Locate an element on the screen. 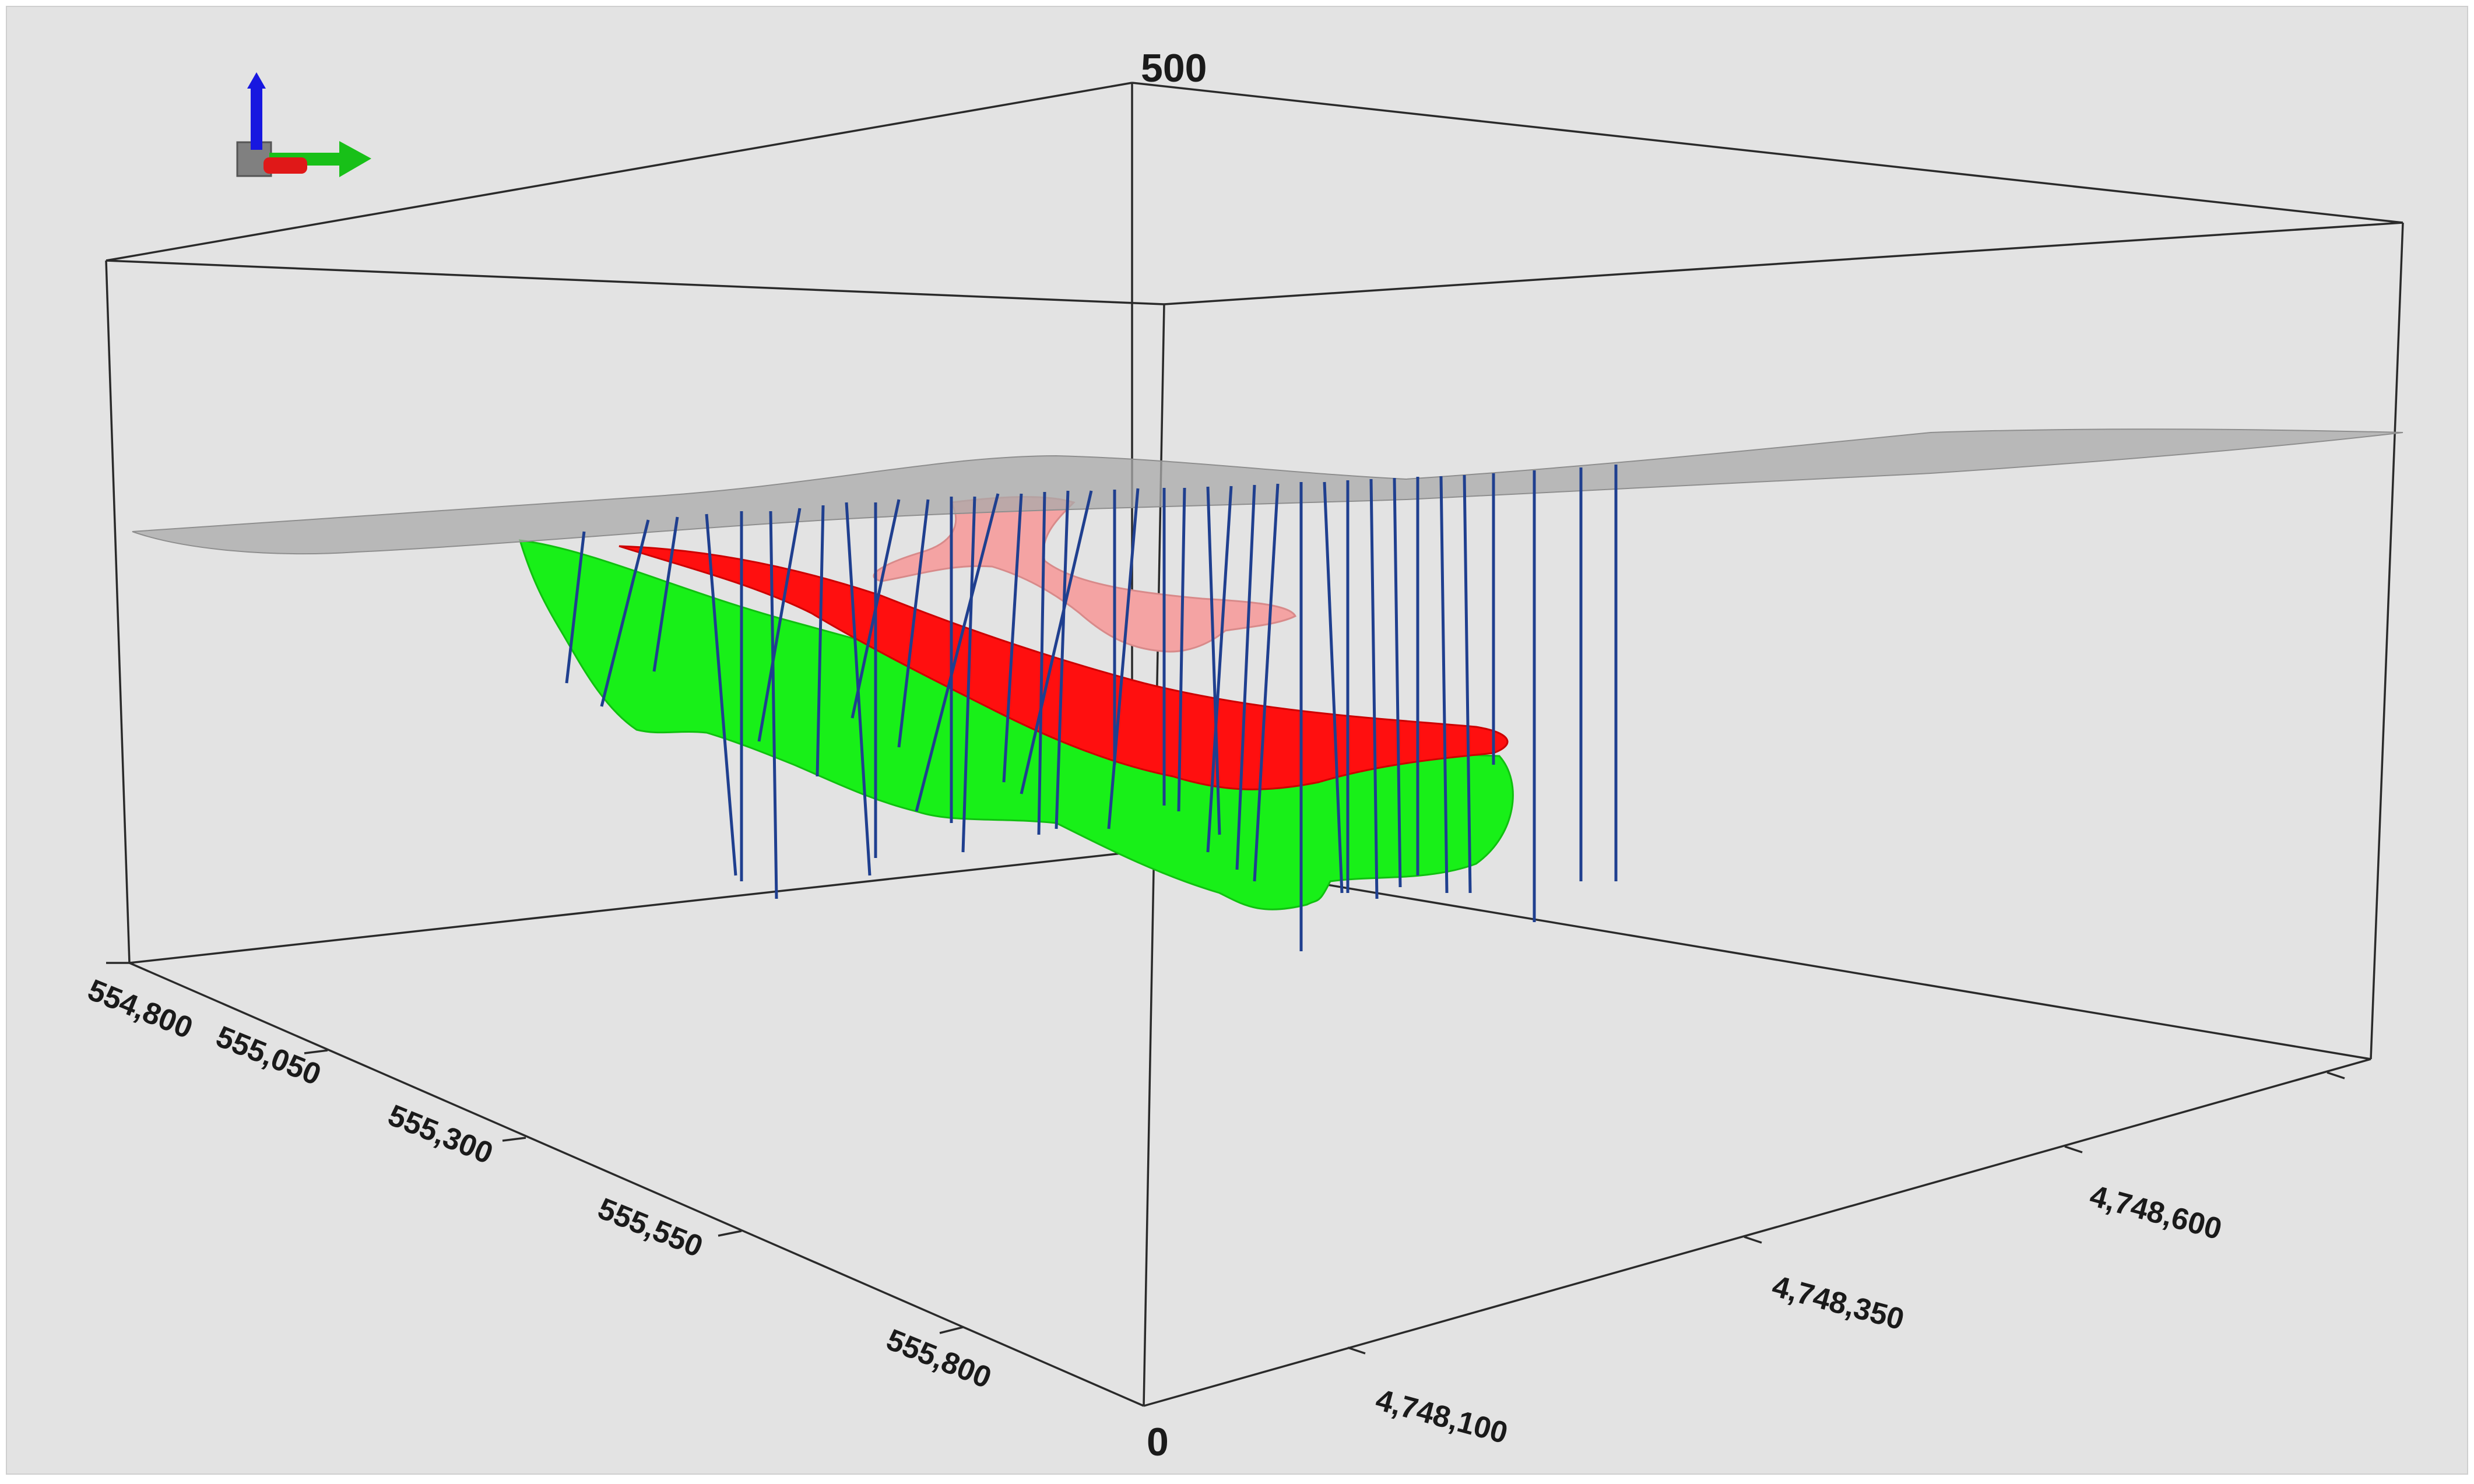 The height and width of the screenshot is (1484, 2474). y-axis-tick-label: 4,748,100 is located at coordinates (1442, 1417).